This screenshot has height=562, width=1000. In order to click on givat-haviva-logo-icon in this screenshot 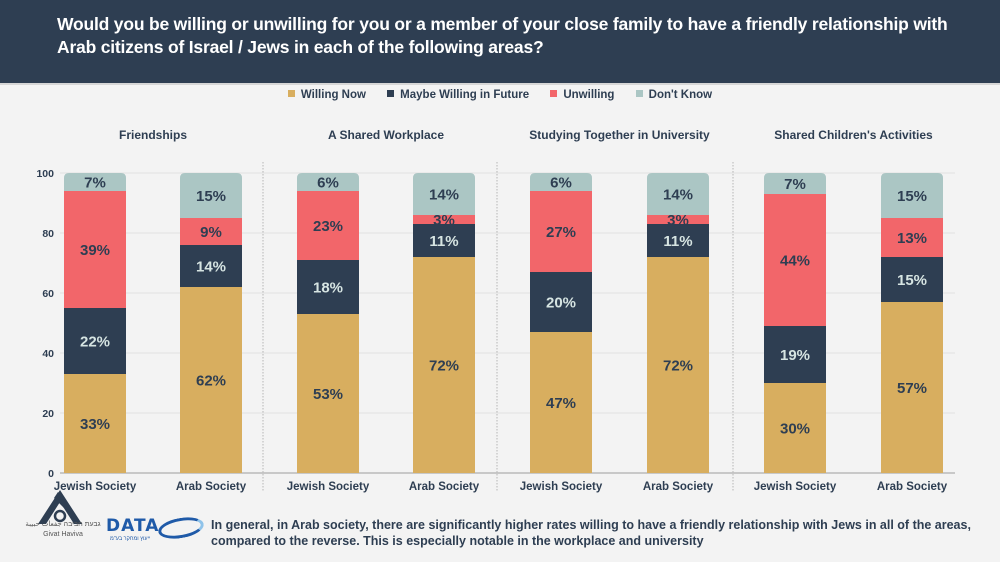, I will do `click(60, 508)`.